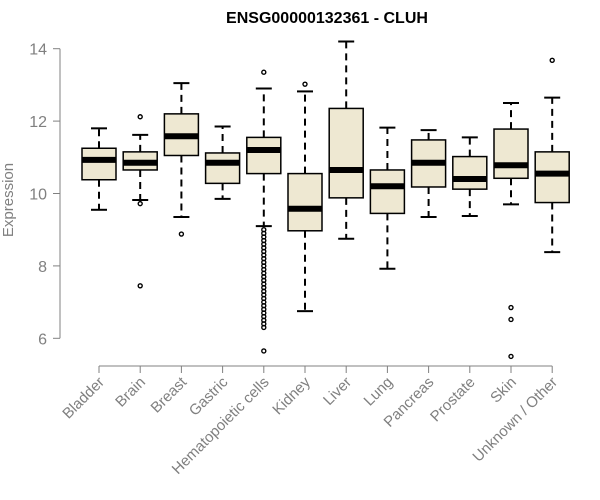 Image resolution: width=600 pixels, height=500 pixels. Describe the element at coordinates (291, 395) in the screenshot. I see `x-tick-label: Kidney` at that location.